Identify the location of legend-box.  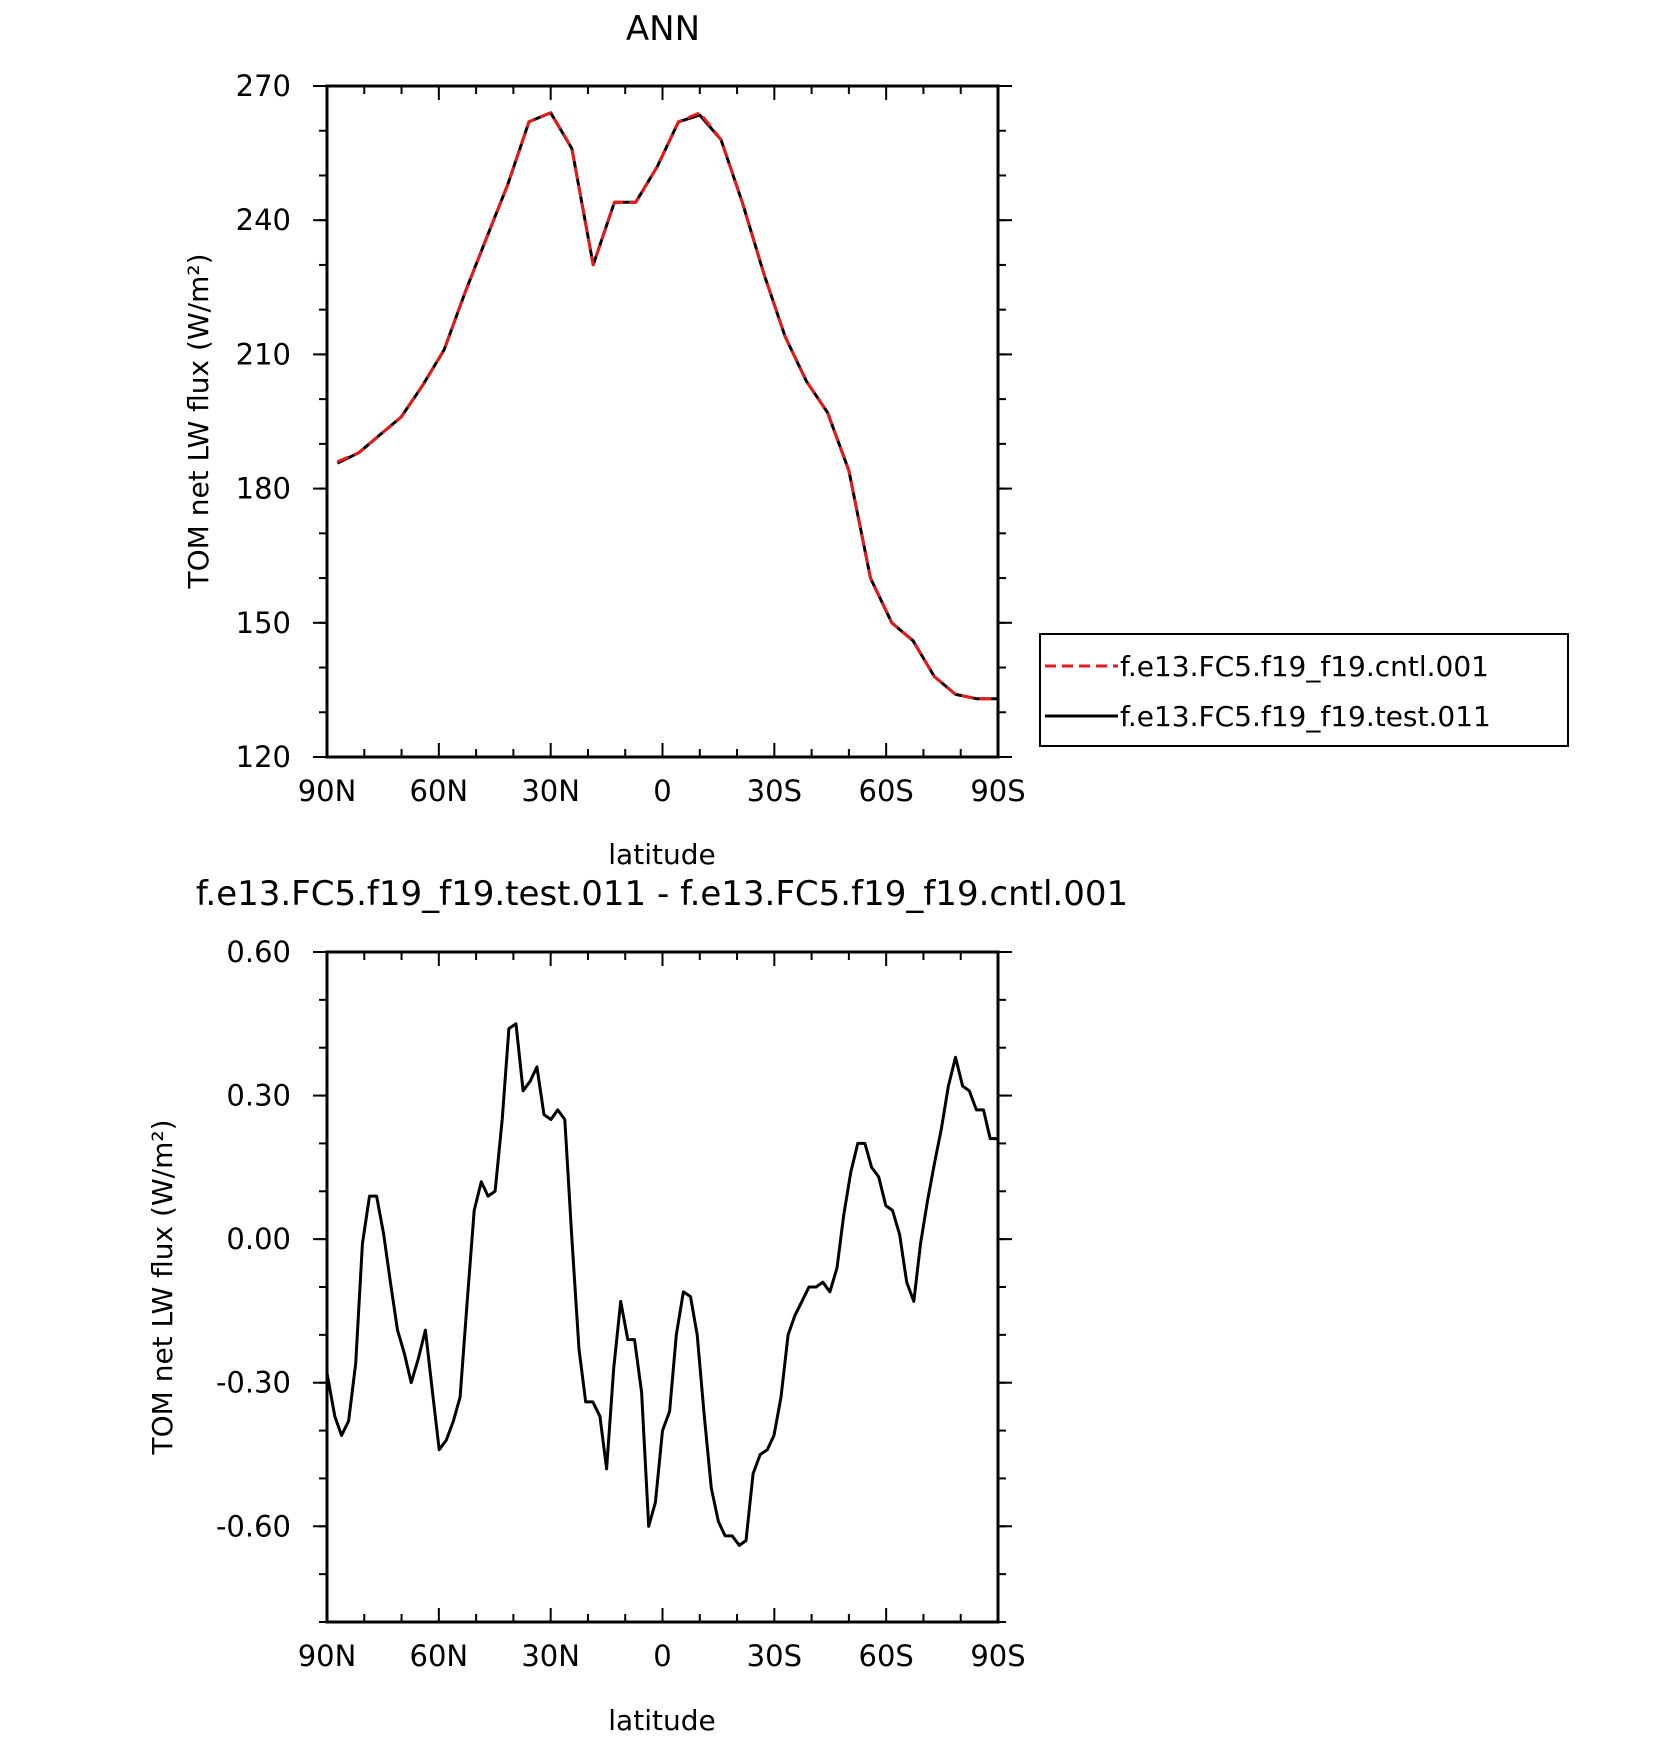
(1304, 690).